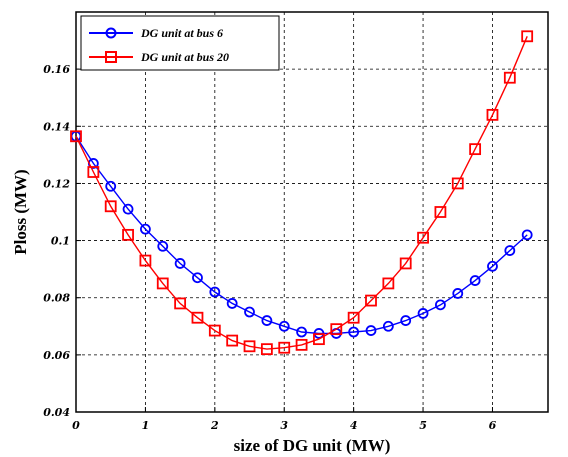 Image resolution: width=568 pixels, height=457 pixels. Describe the element at coordinates (146, 425) in the screenshot. I see `x-tick-label: 1` at that location.